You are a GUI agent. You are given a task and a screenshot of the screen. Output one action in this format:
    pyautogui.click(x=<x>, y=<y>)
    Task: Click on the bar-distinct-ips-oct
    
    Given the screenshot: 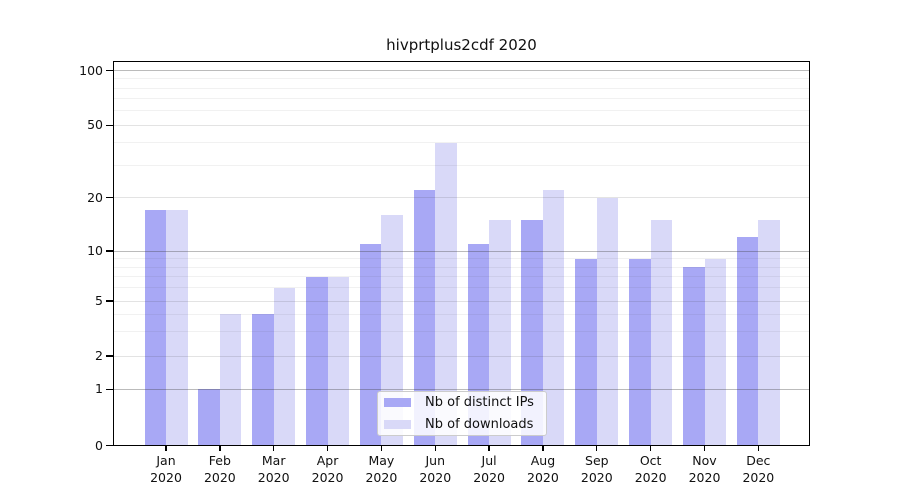 What is the action you would take?
    pyautogui.click(x=640, y=352)
    